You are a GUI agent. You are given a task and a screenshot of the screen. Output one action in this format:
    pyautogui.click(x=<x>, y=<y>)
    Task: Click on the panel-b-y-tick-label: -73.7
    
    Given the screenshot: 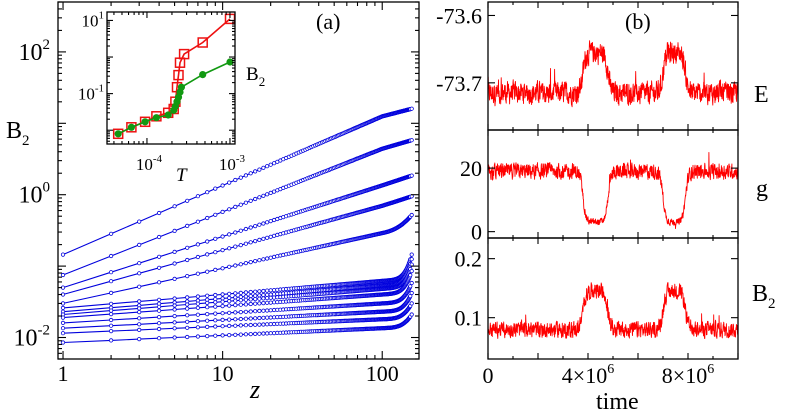 What is the action you would take?
    pyautogui.click(x=459, y=83)
    